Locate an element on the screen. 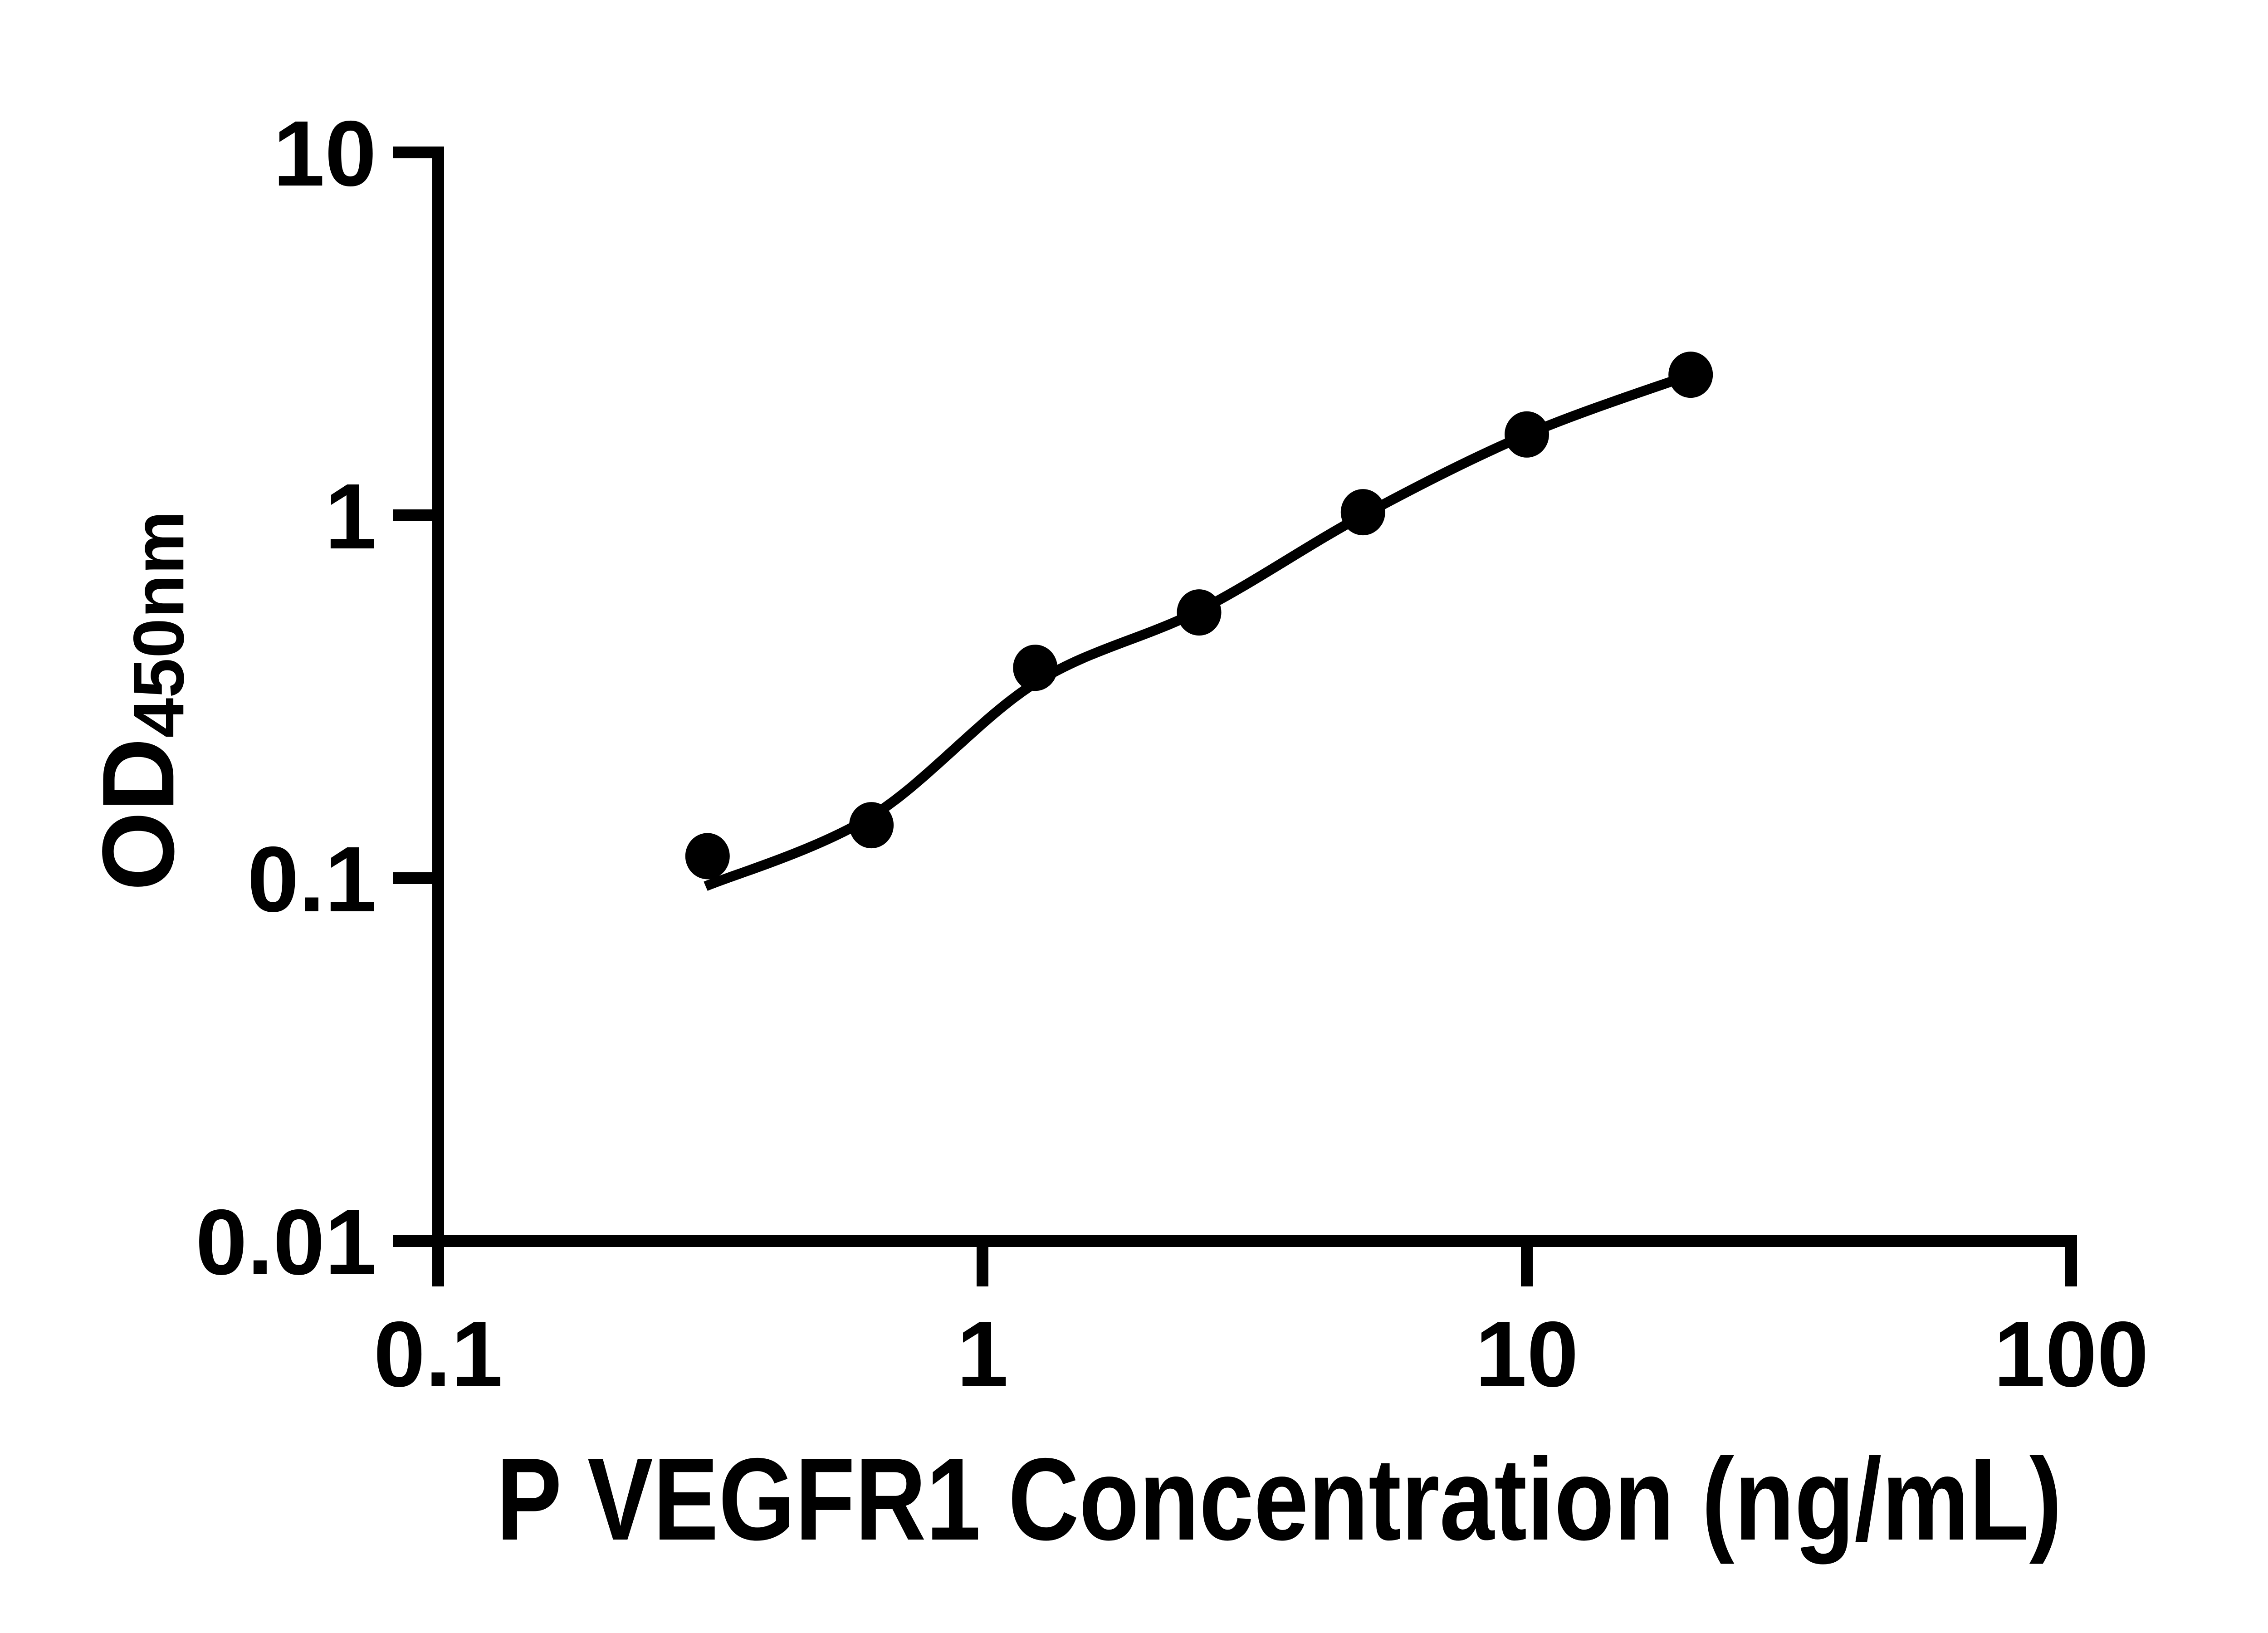 The width and height of the screenshot is (2268, 1633). y-tick-label-0.01: 0.01 is located at coordinates (286, 1242).